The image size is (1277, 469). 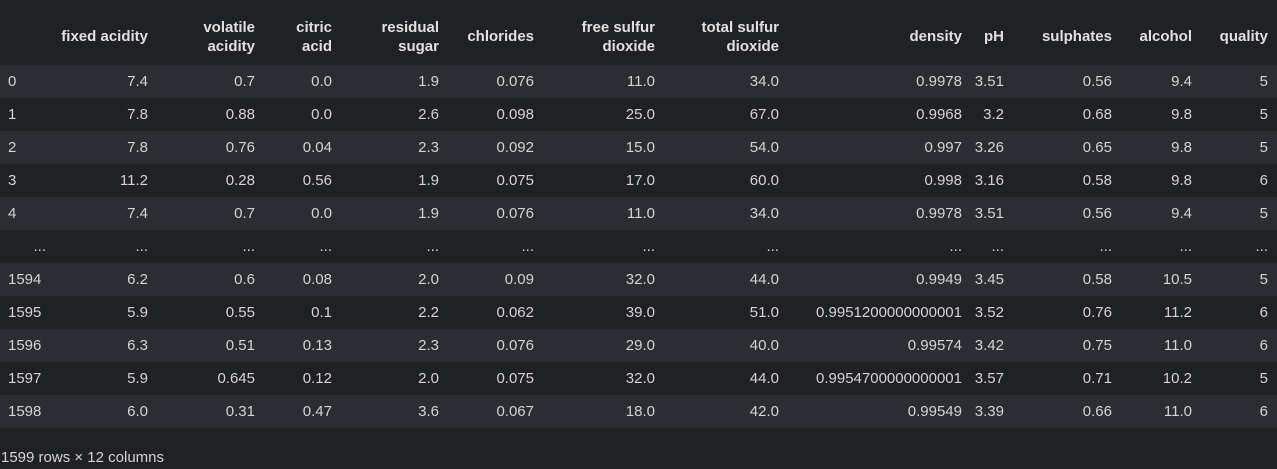 What do you see at coordinates (764, 147) in the screenshot?
I see `table-cell: 54.0` at bounding box center [764, 147].